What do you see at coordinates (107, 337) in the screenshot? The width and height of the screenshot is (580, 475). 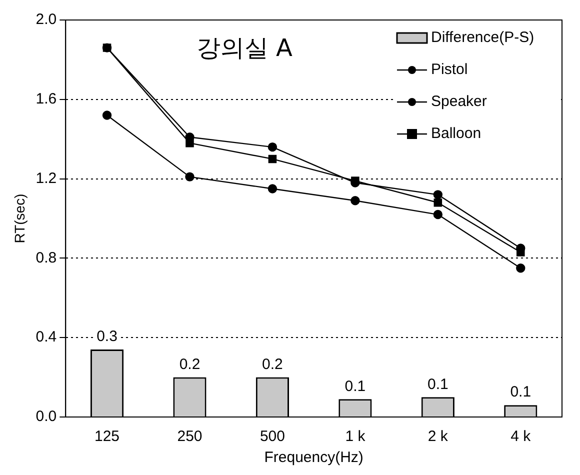 I see `data-label: 0.3` at bounding box center [107, 337].